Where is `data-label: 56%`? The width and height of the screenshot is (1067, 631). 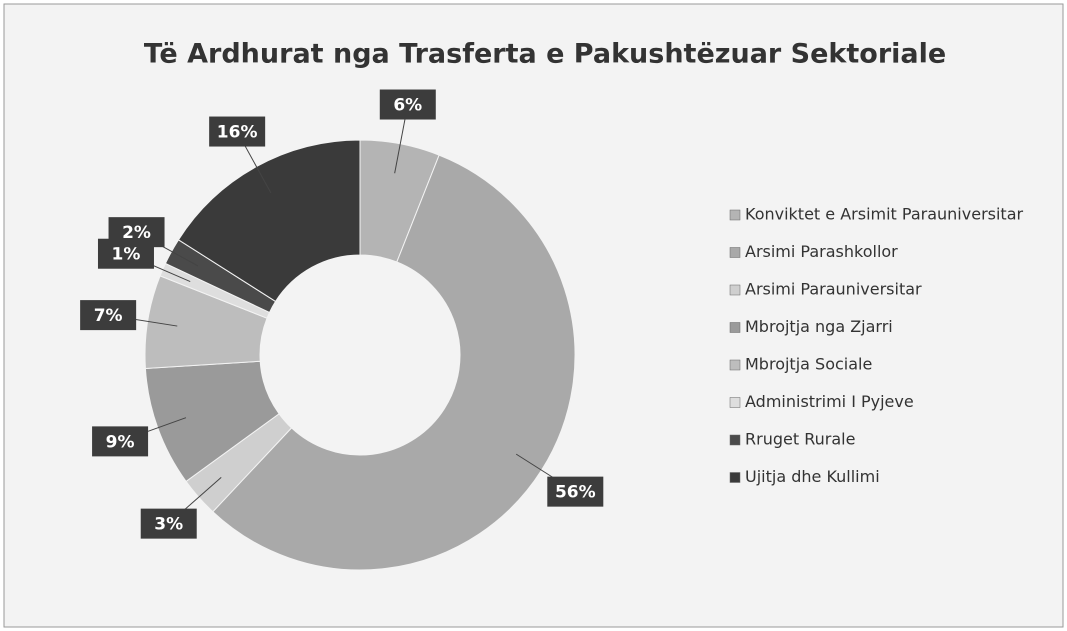 data-label: 56% is located at coordinates (575, 493).